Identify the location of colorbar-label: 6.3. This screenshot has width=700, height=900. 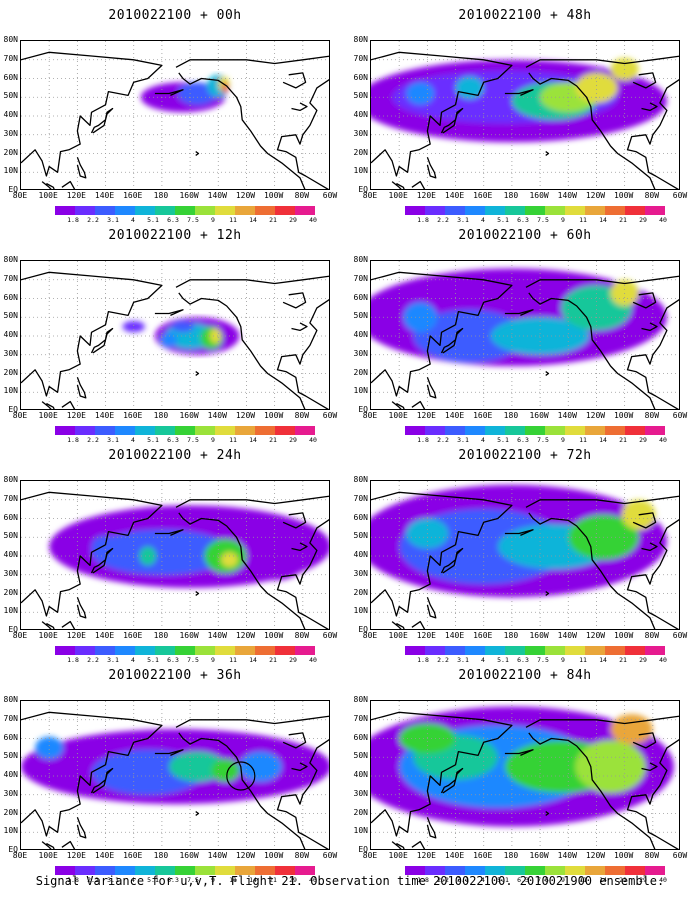
(173, 660).